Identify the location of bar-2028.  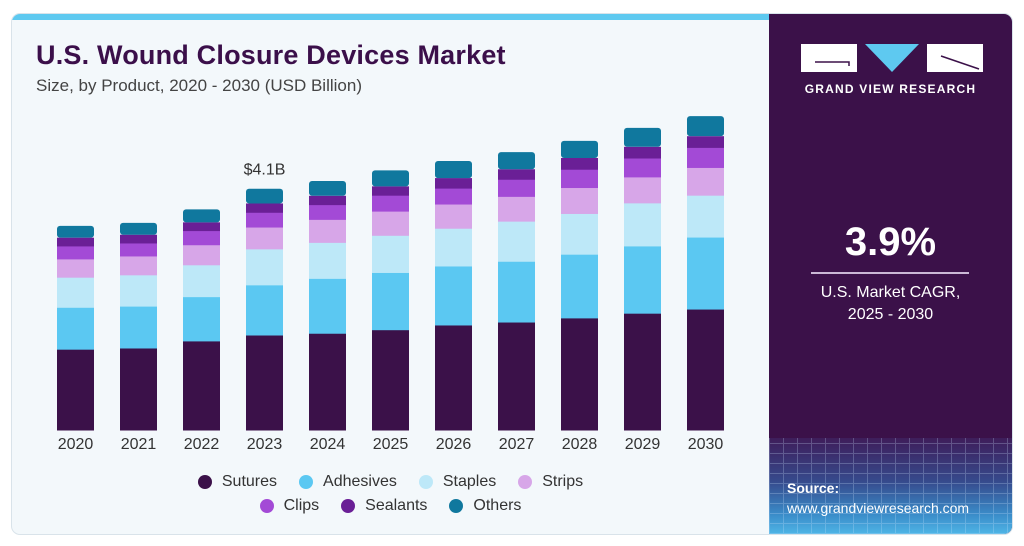
(579, 285).